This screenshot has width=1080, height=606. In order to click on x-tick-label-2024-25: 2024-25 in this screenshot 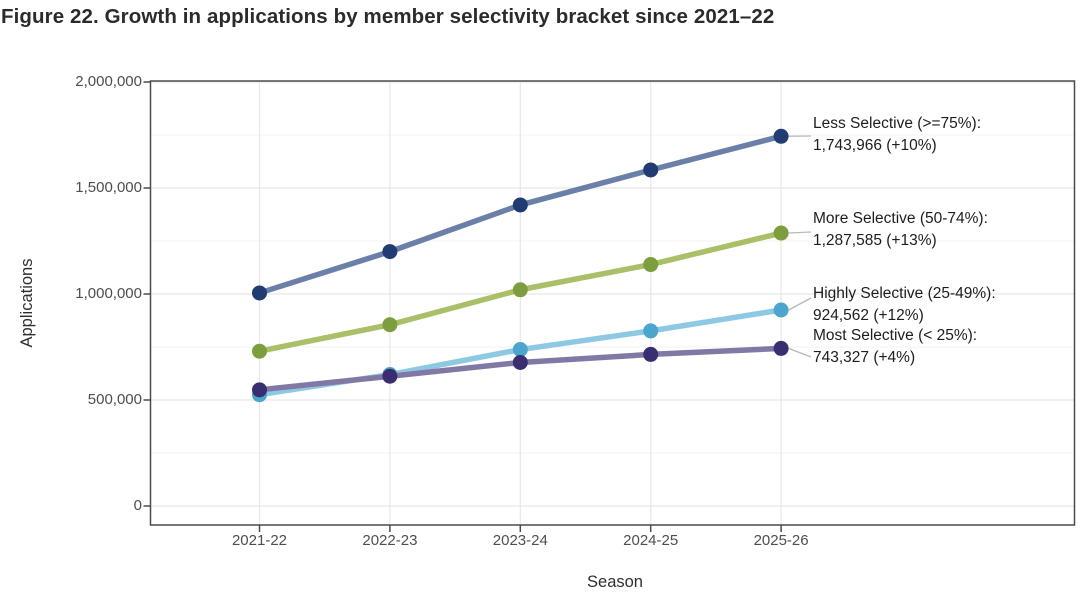, I will do `click(651, 540)`.